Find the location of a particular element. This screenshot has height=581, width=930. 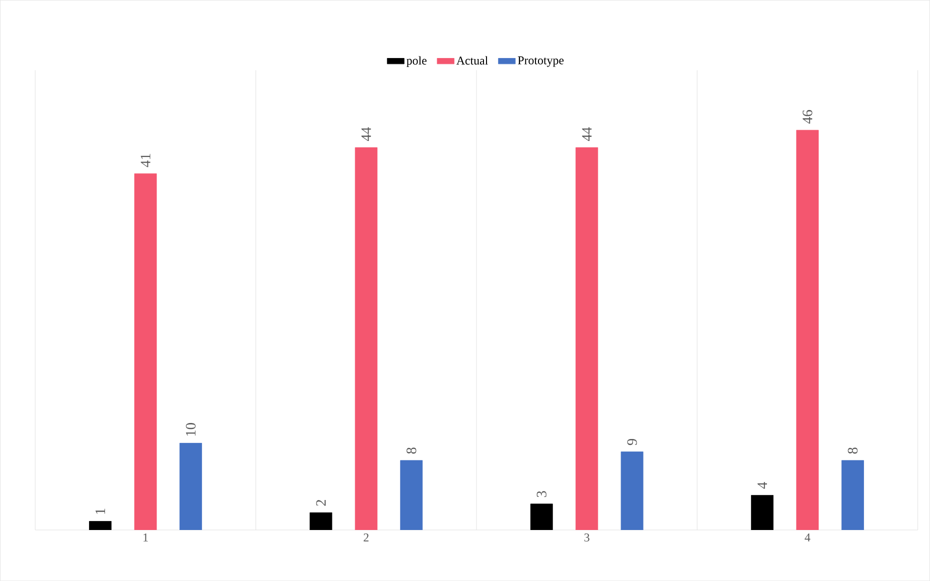

legend-label: Actual is located at coordinates (472, 60).